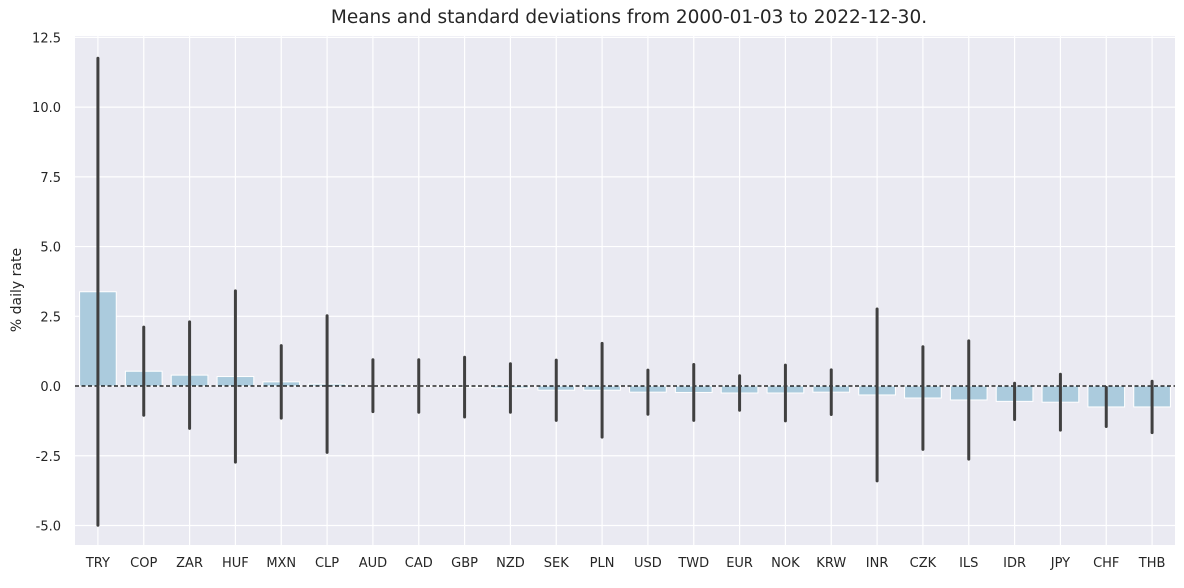  I want to click on x-tick-label: HUF, so click(235, 563).